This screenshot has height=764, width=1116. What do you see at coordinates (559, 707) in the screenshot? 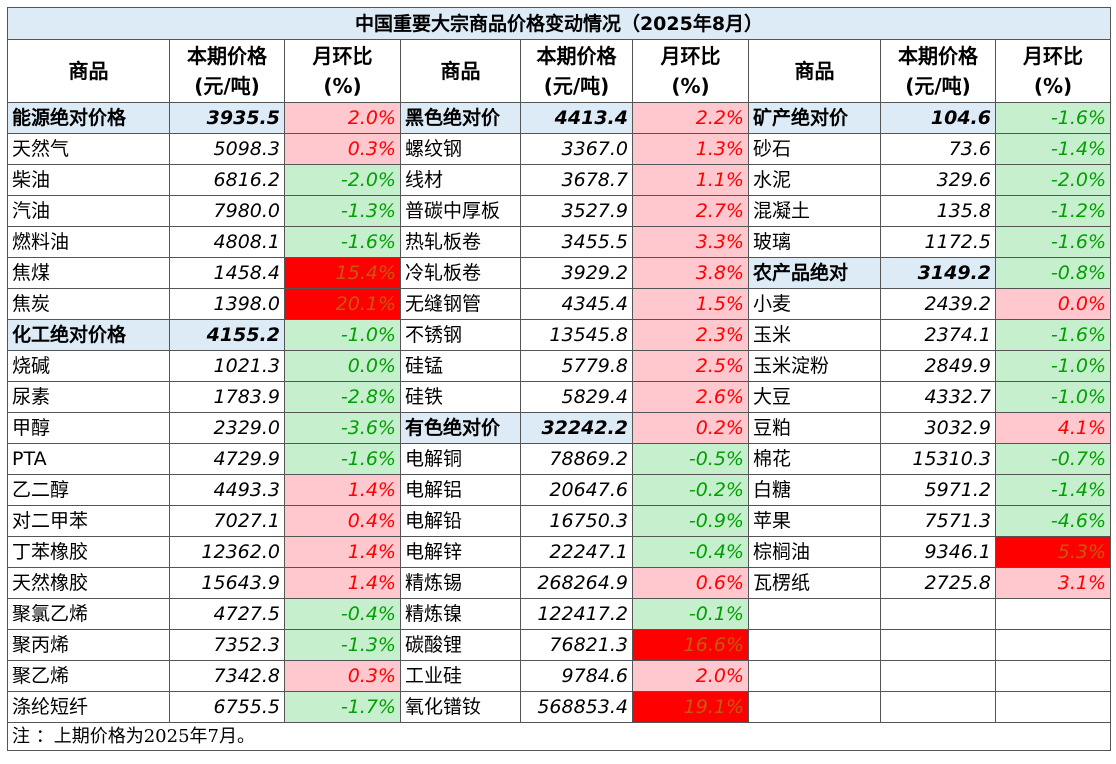
I see `data-row: 涤纶短纤 6755.5 -1.7% 氧化镨钕 568853.4 19.1%` at bounding box center [559, 707].